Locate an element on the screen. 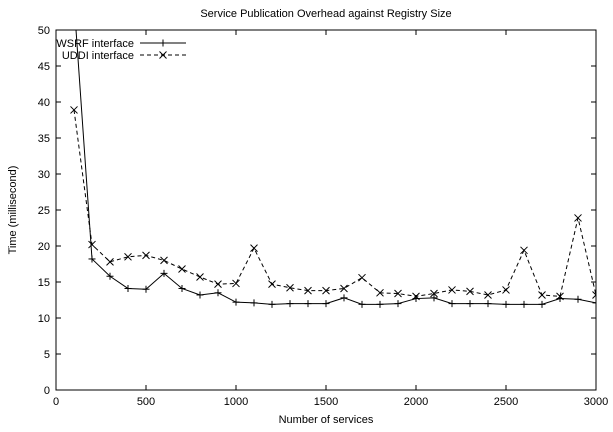  legend-item-uddi-interface: UDDI interface is located at coordinates (124, 56).